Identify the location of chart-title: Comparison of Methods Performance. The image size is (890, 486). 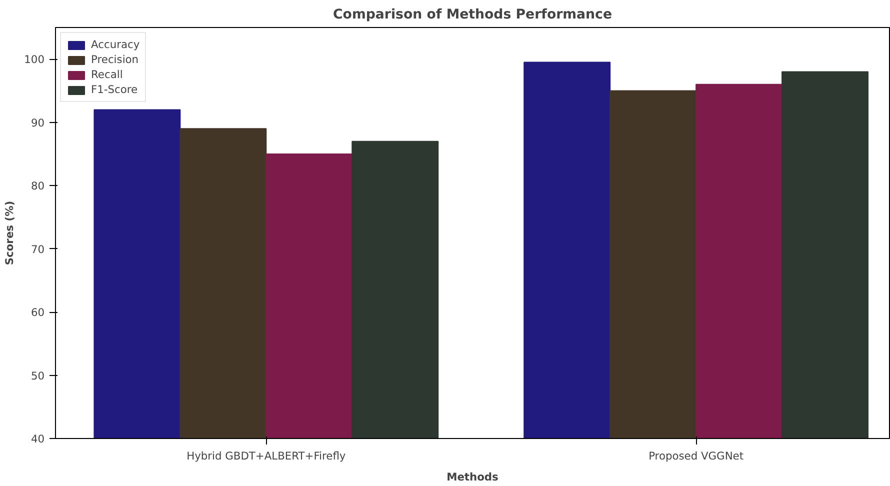
(472, 15).